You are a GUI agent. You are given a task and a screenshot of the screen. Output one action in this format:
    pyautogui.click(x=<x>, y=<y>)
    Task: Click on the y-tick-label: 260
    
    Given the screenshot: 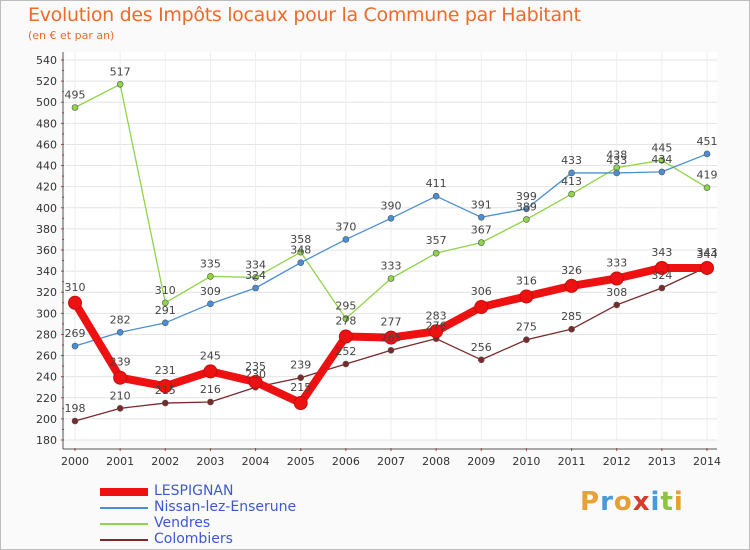 What is the action you would take?
    pyautogui.click(x=46, y=356)
    